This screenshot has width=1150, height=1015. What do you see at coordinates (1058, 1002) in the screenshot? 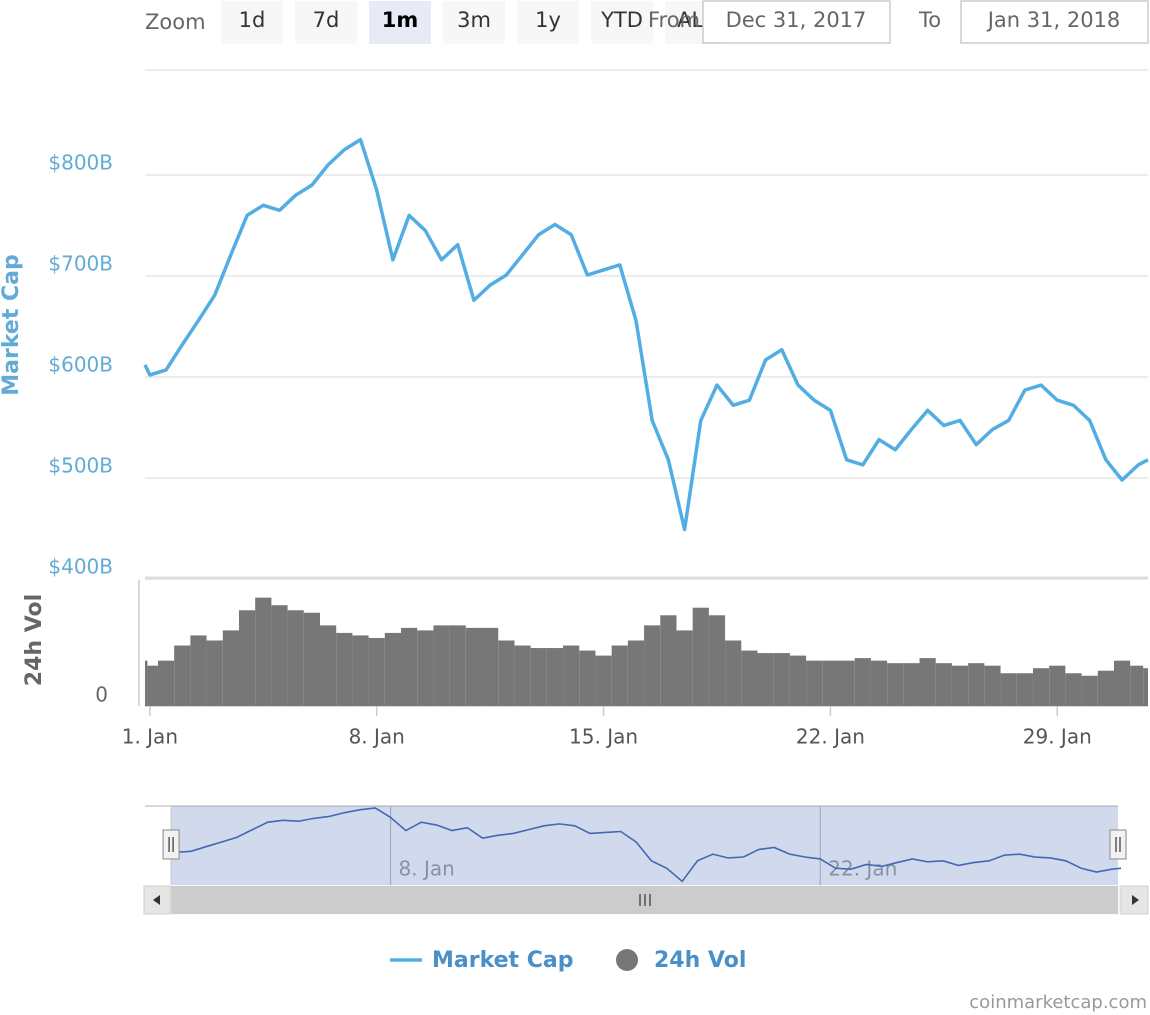
I see `credits: coinmarketcap.com` at bounding box center [1058, 1002].